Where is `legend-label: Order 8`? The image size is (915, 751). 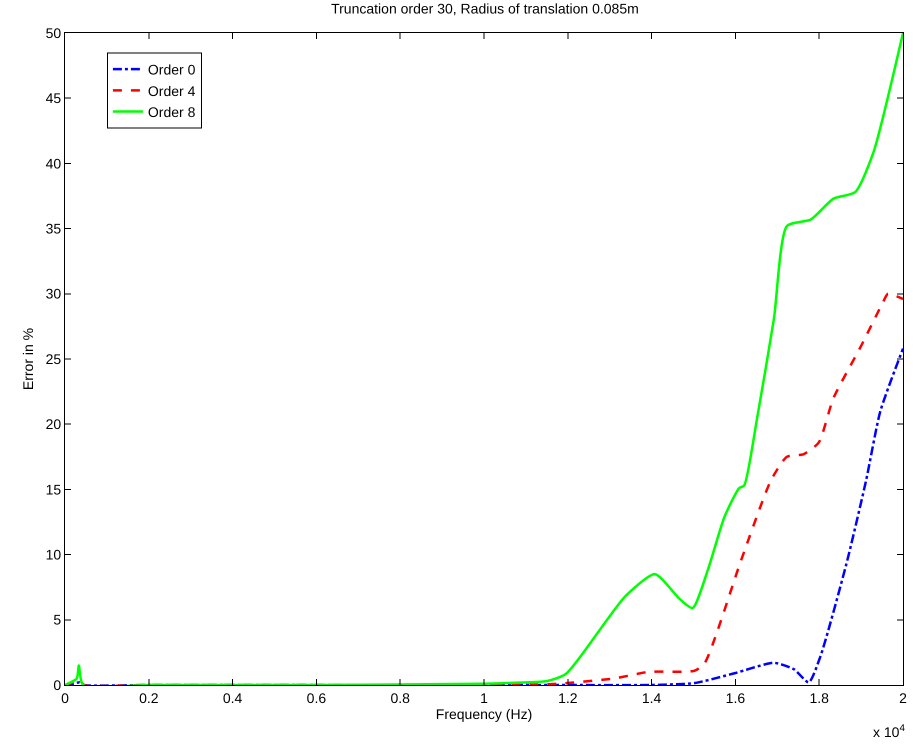
legend-label: Order 8 is located at coordinates (172, 112).